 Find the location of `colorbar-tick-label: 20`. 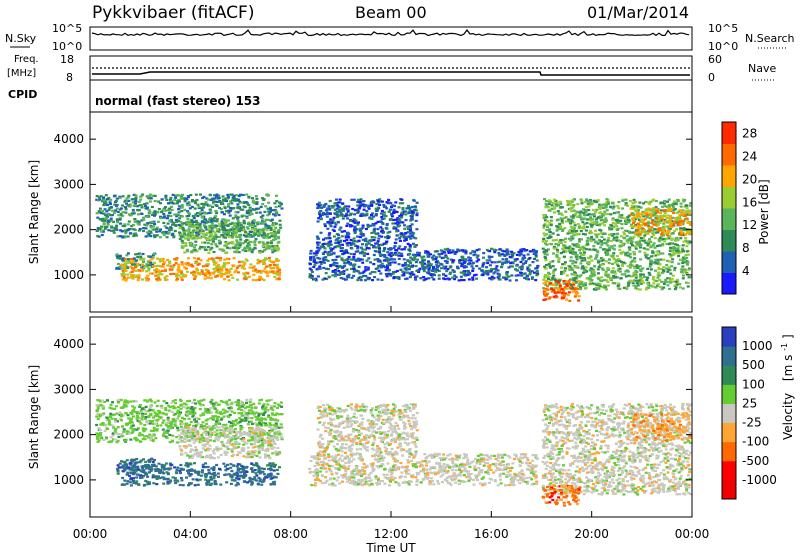

colorbar-tick-label: 20 is located at coordinates (749, 179).